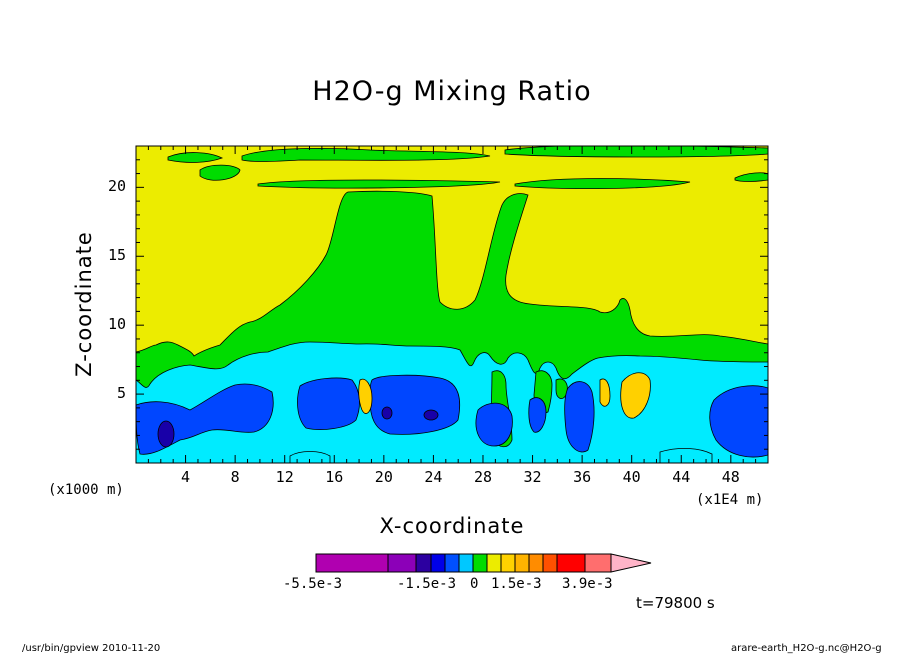  What do you see at coordinates (730, 477) in the screenshot?
I see `x-tick-label: 48` at bounding box center [730, 477].